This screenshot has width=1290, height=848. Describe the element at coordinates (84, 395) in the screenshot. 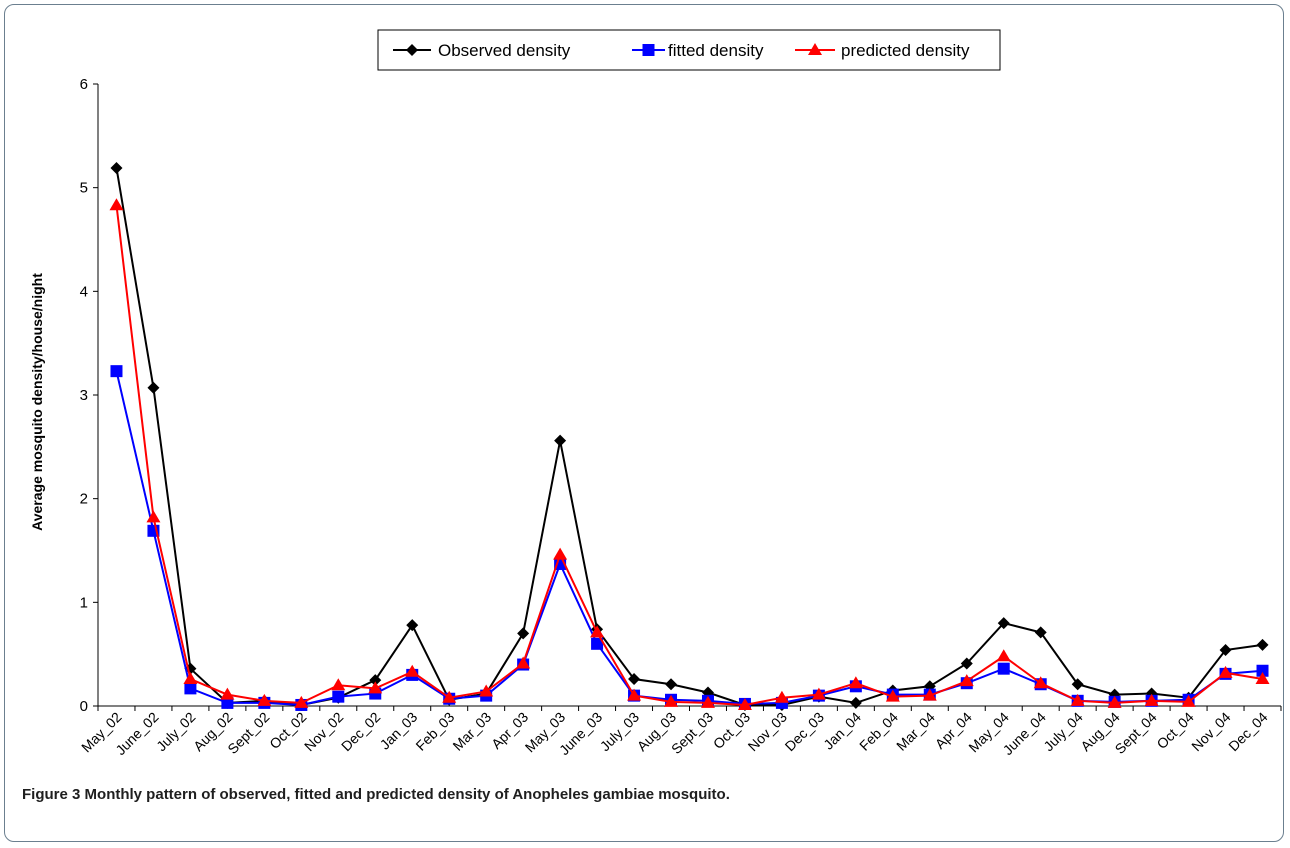

I see `y-tick-label: 3` at that location.